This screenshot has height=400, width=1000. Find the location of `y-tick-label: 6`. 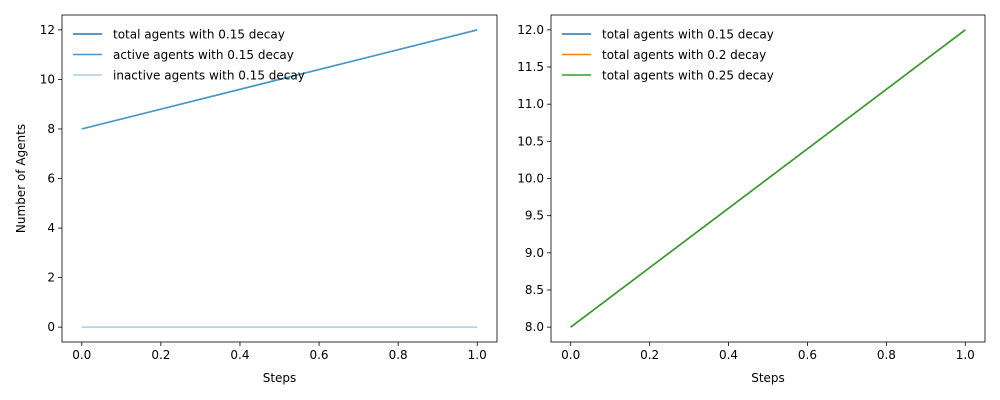

y-tick-label: 6 is located at coordinates (51, 179).